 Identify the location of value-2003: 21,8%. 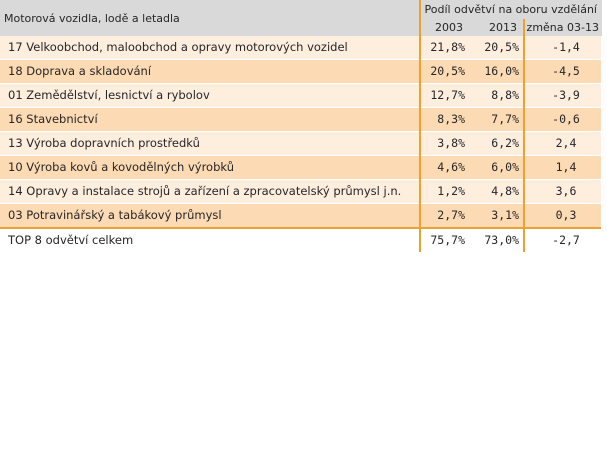
(444, 48).